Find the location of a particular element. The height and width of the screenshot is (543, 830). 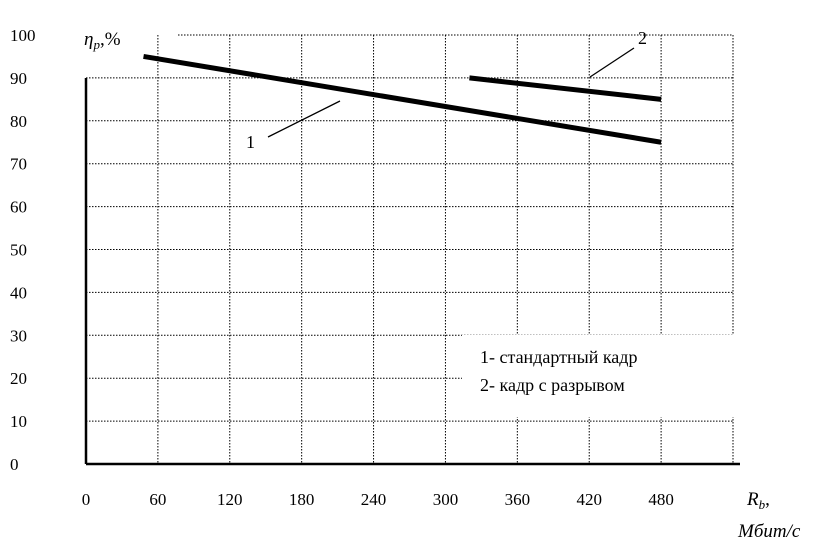

y-tick-label: 80 is located at coordinates (18, 121).